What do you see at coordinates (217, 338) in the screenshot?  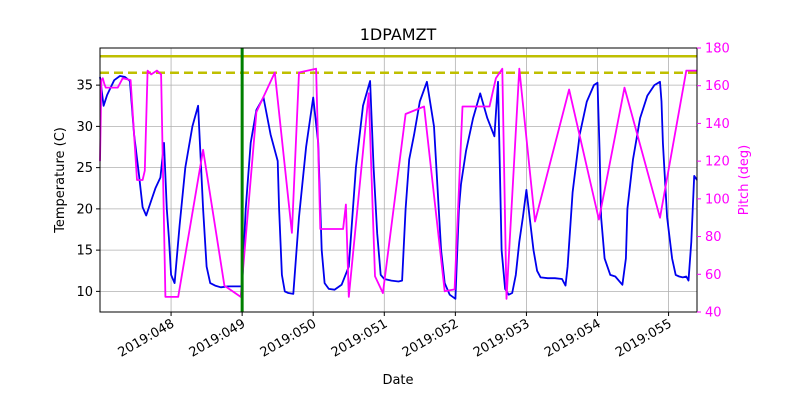 I see `x-tick-label: 2019:049` at bounding box center [217, 338].